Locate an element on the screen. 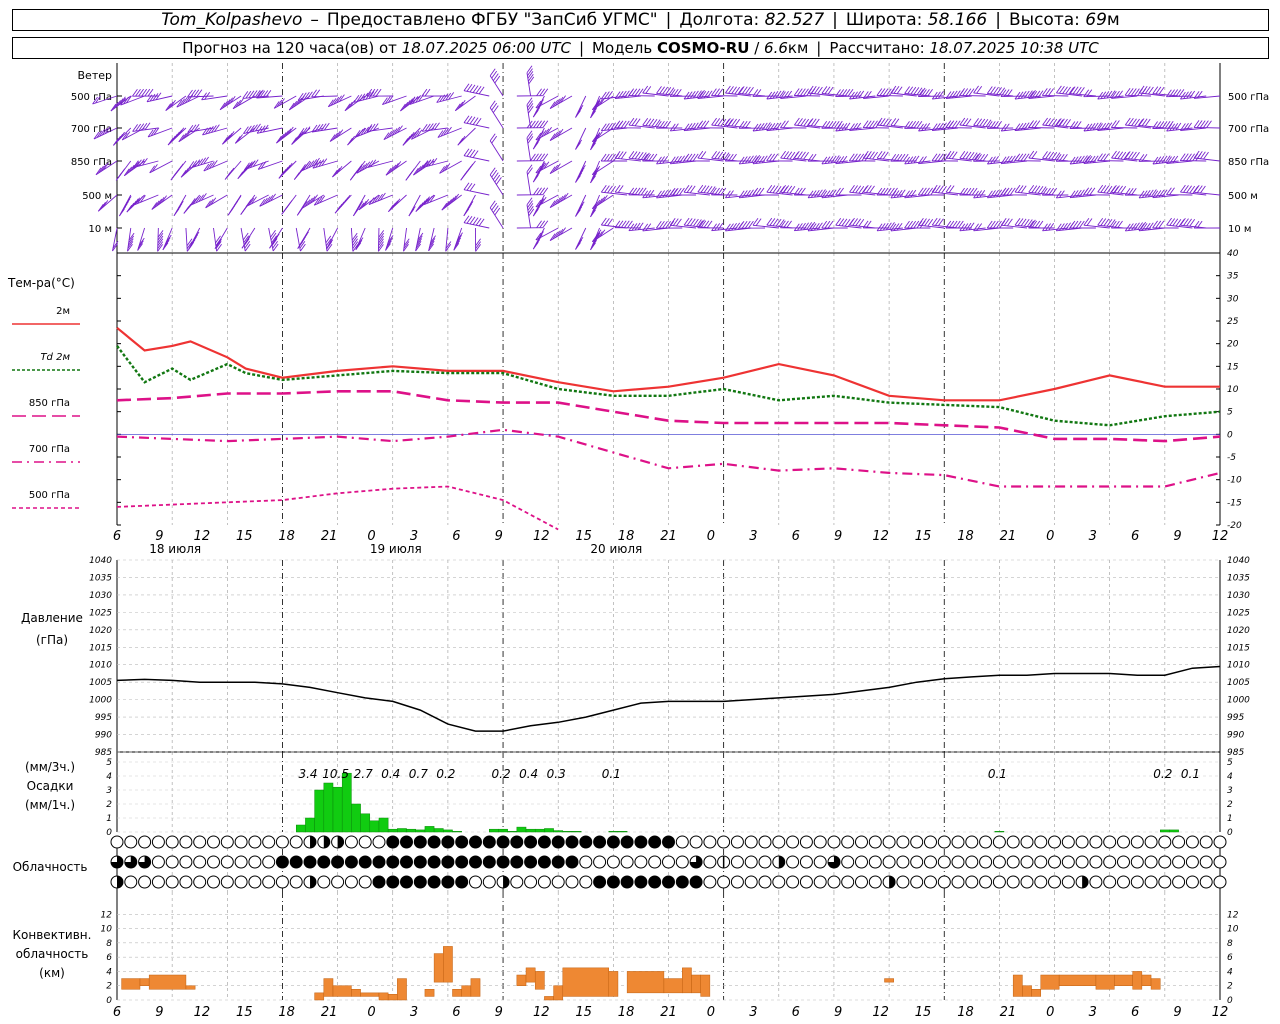 The height and width of the screenshot is (1024, 1280). conv-y-tick-label: 10 is located at coordinates (107, 930).